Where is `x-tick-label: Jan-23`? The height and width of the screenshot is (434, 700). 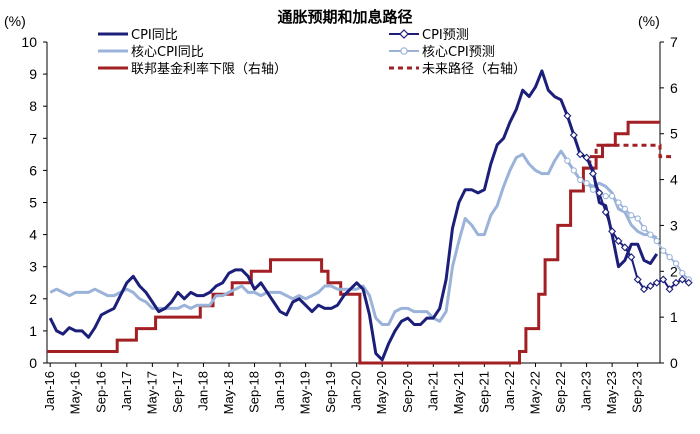 x-tick-label: Jan-23 is located at coordinates (586, 391).